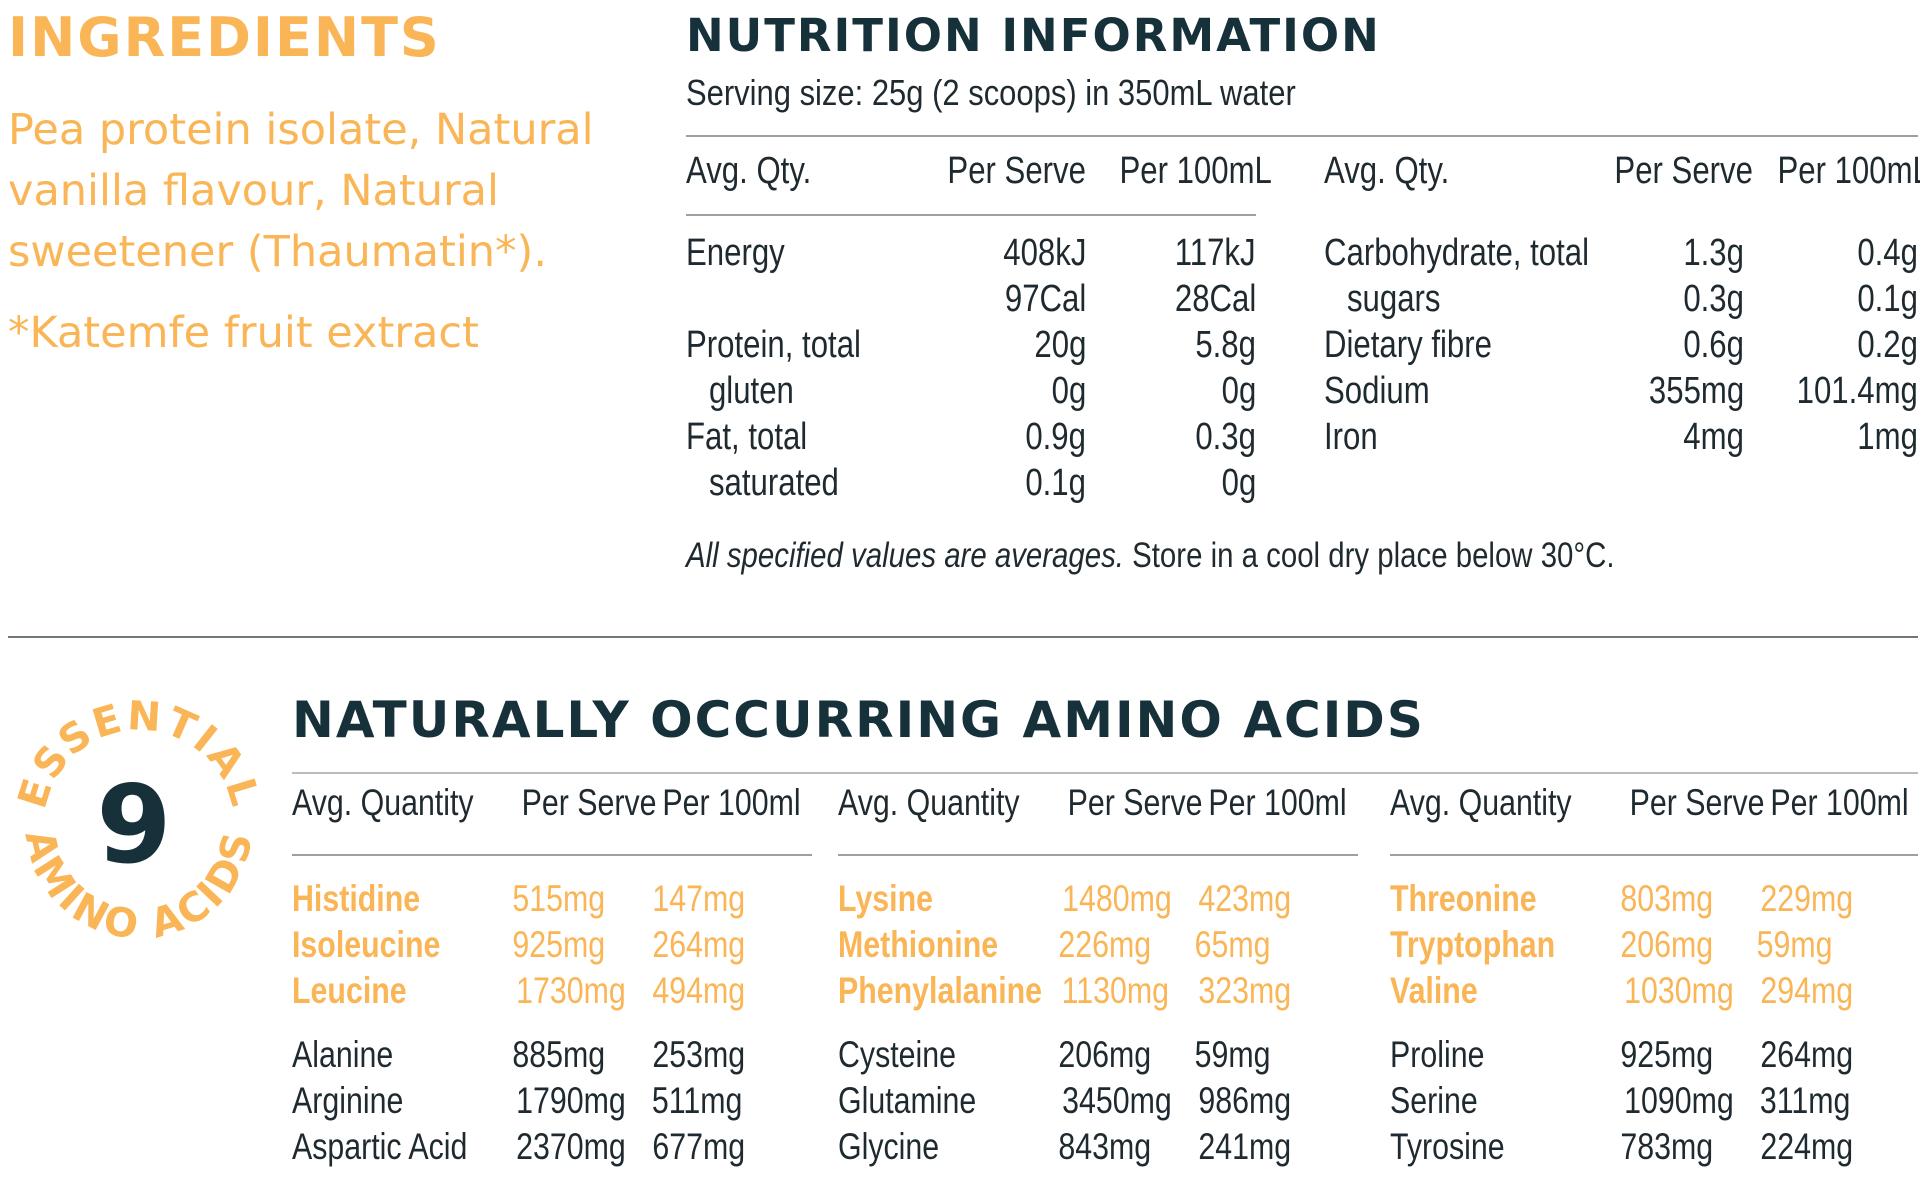 The height and width of the screenshot is (1184, 1920). What do you see at coordinates (1670, 1147) in the screenshot?
I see `per-serve-cell: 783mg` at bounding box center [1670, 1147].